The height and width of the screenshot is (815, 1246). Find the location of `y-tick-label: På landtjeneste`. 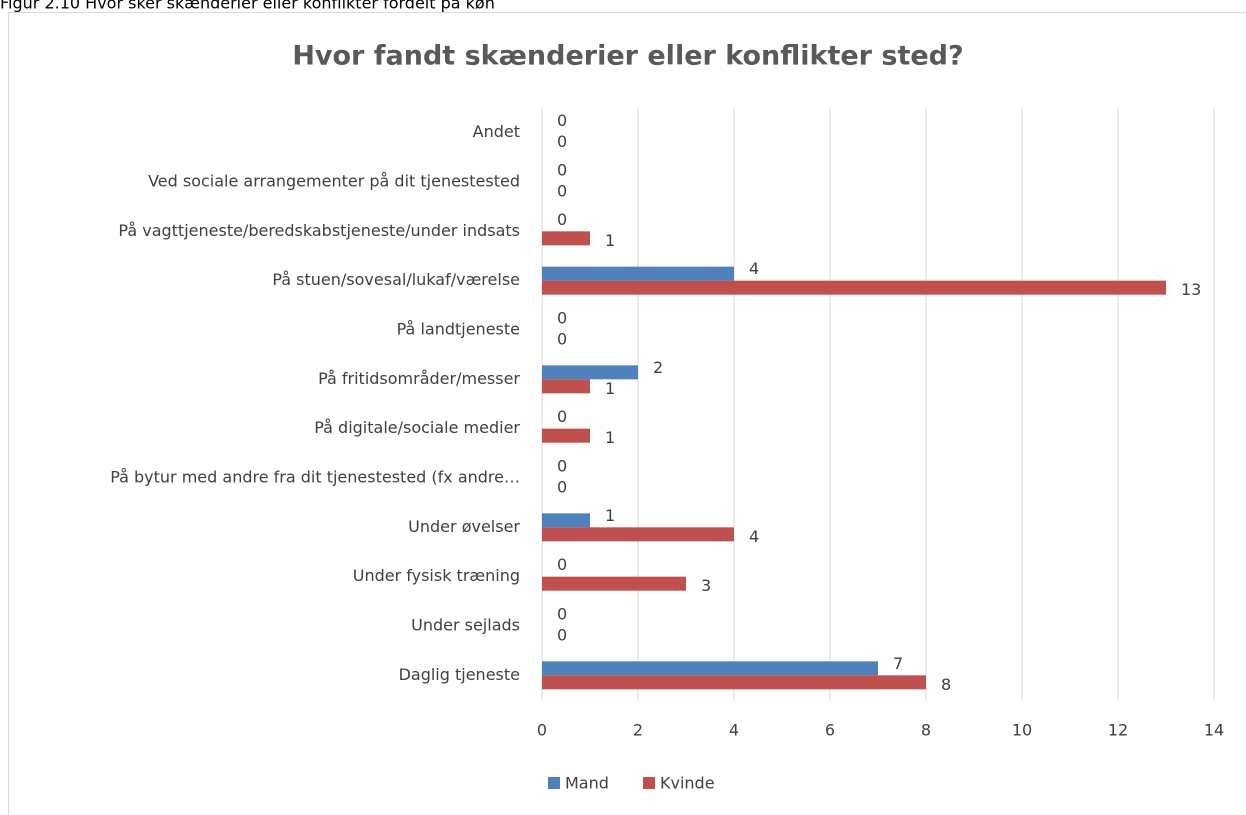

y-tick-label: På landtjeneste is located at coordinates (458, 329).